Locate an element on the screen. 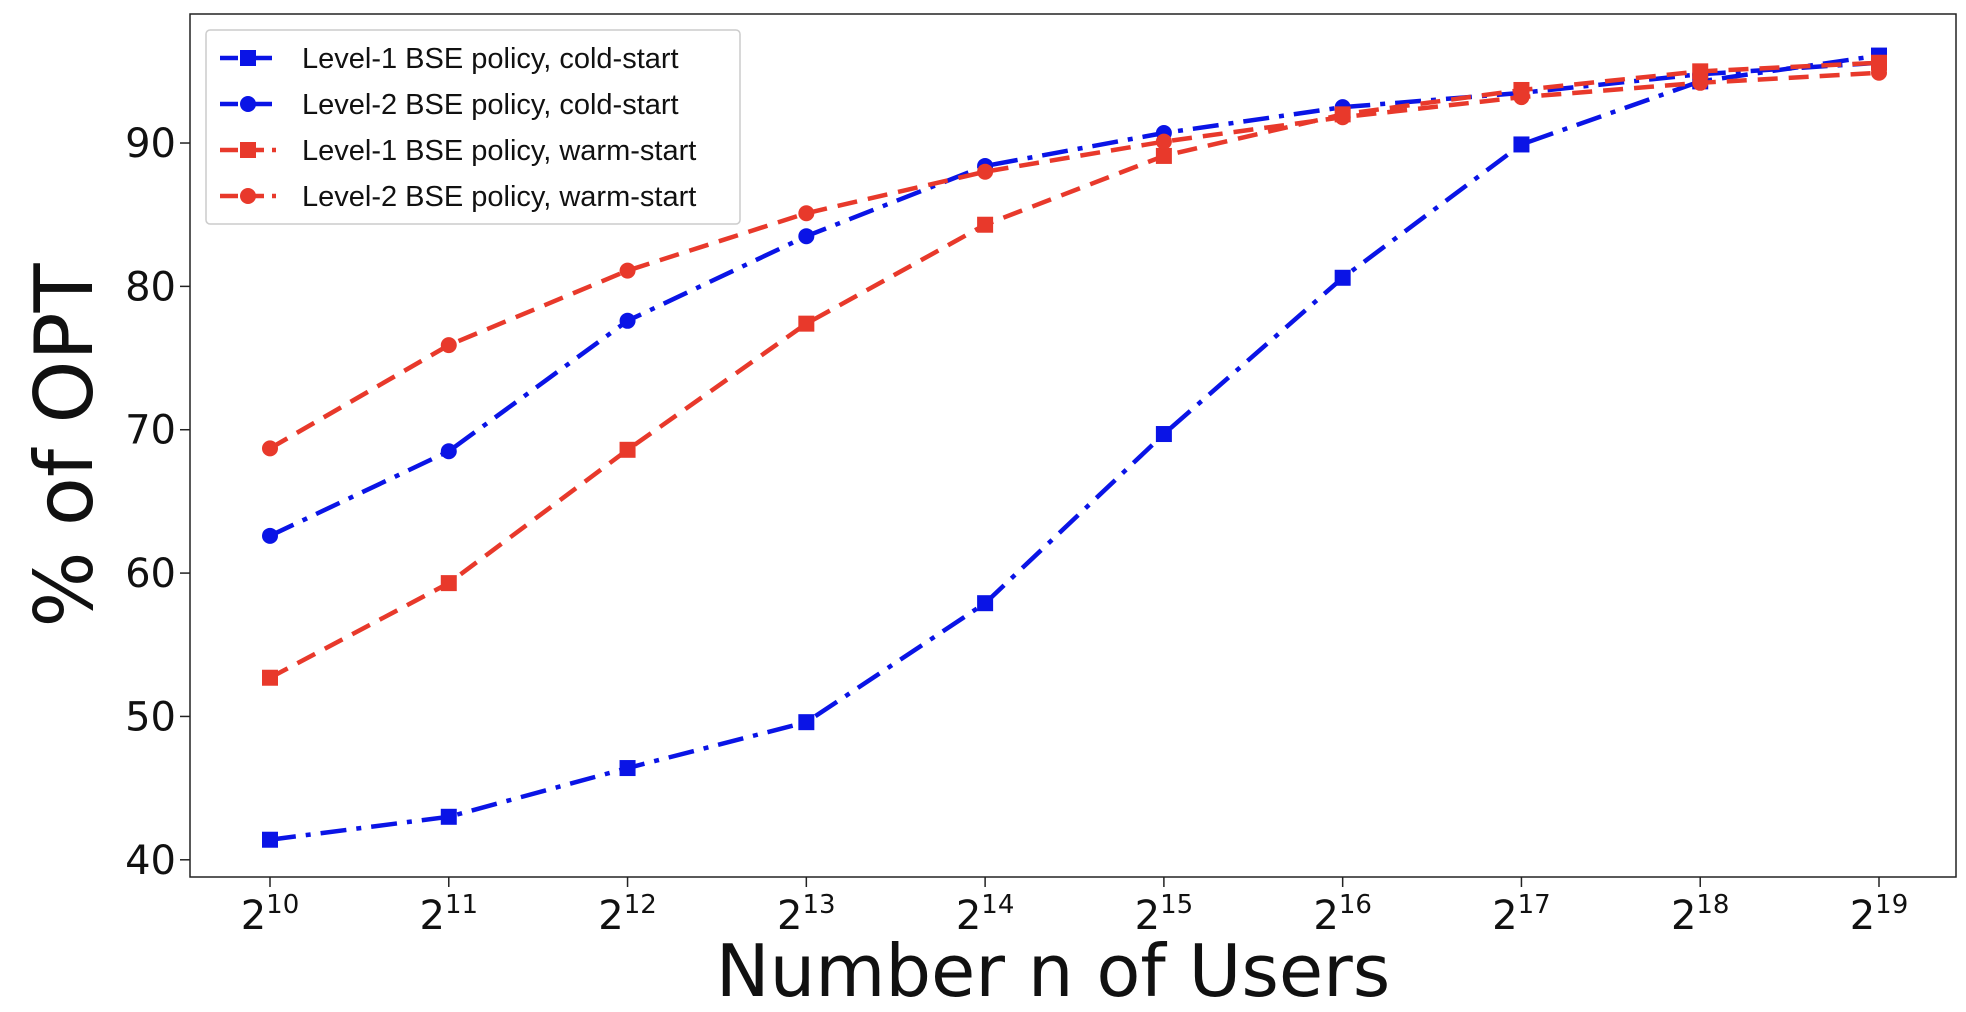 Image resolution: width=1966 pixels, height=1012 pixels. legend-label: Level-1 BSE policy, warm-start is located at coordinates (499, 151).